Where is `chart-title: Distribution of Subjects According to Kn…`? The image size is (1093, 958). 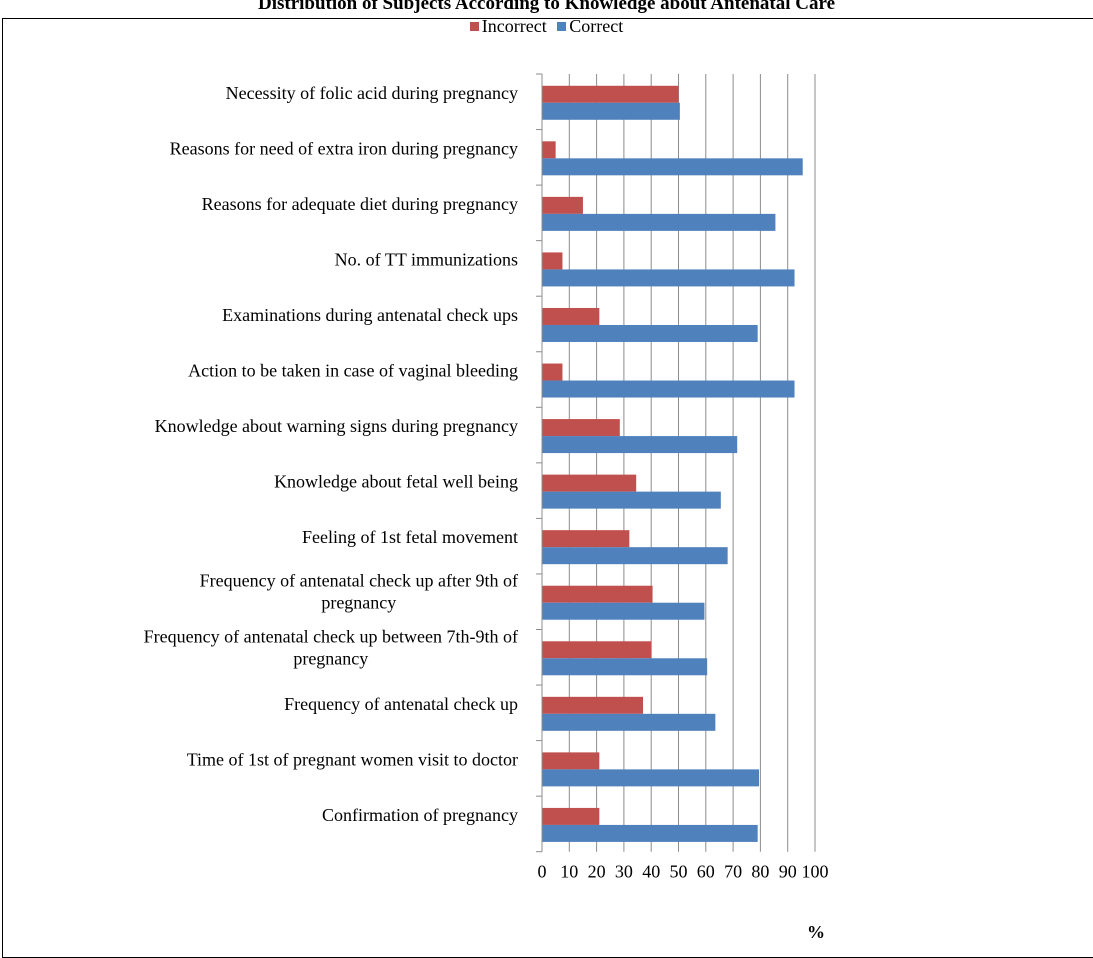
chart-title: Distribution of Subjects According to Kn… is located at coordinates (546, 7).